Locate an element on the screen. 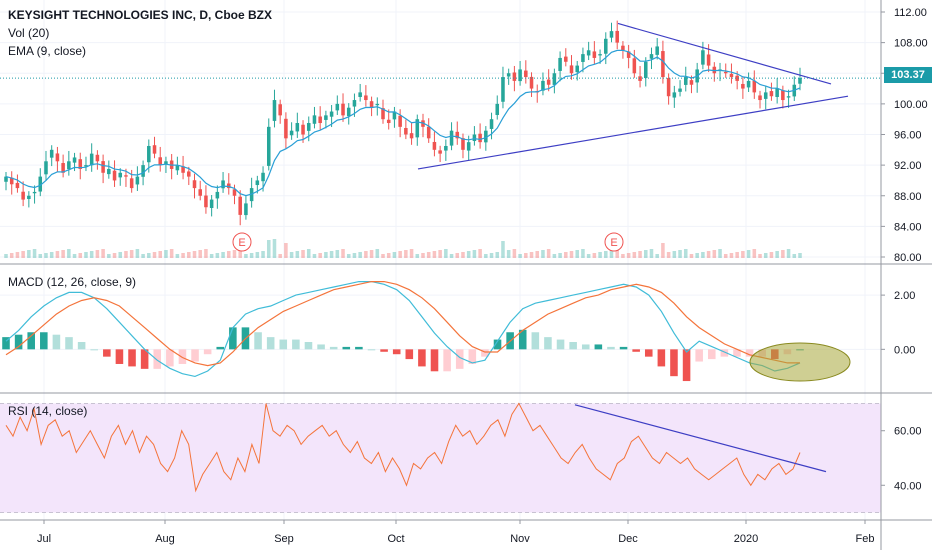 This screenshot has width=932, height=550. price-tick-label: 96.00 is located at coordinates (908, 136).